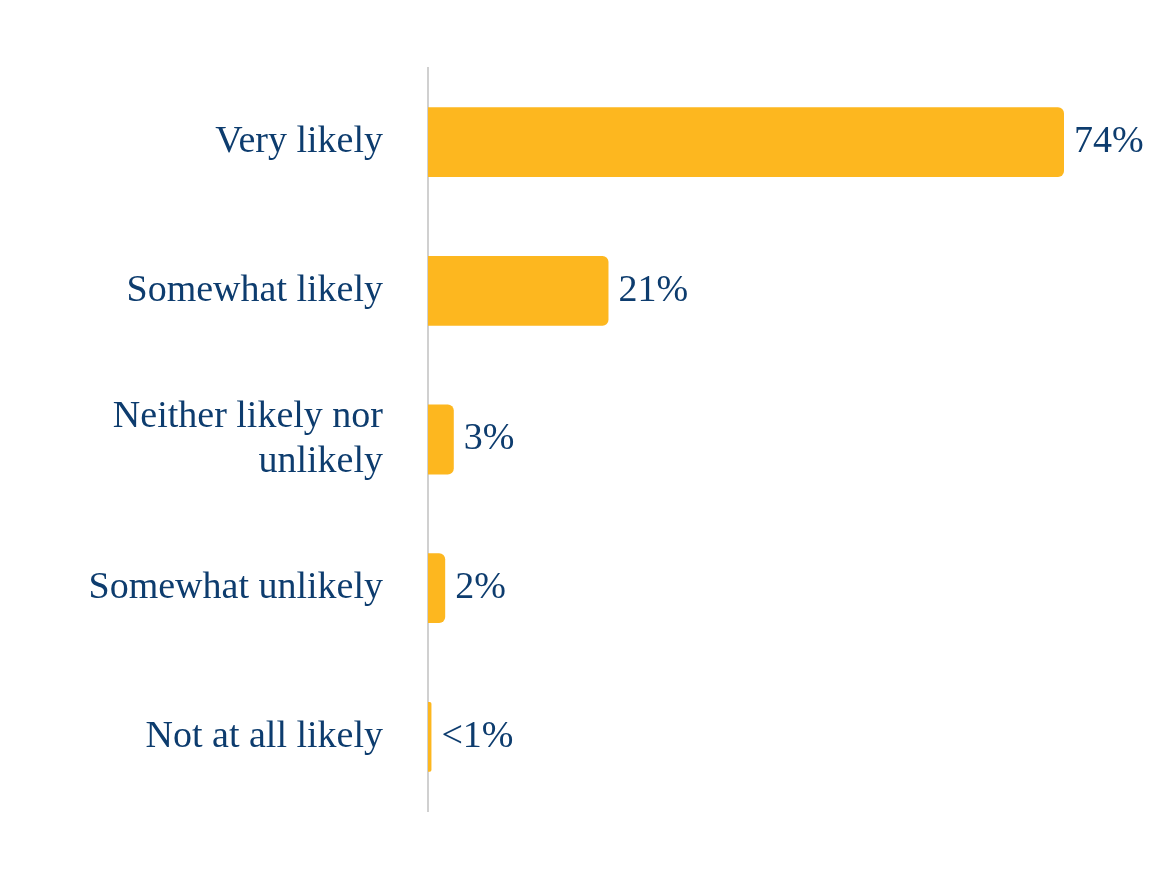  Describe the element at coordinates (477, 733) in the screenshot. I see `data-label: <1%` at that location.